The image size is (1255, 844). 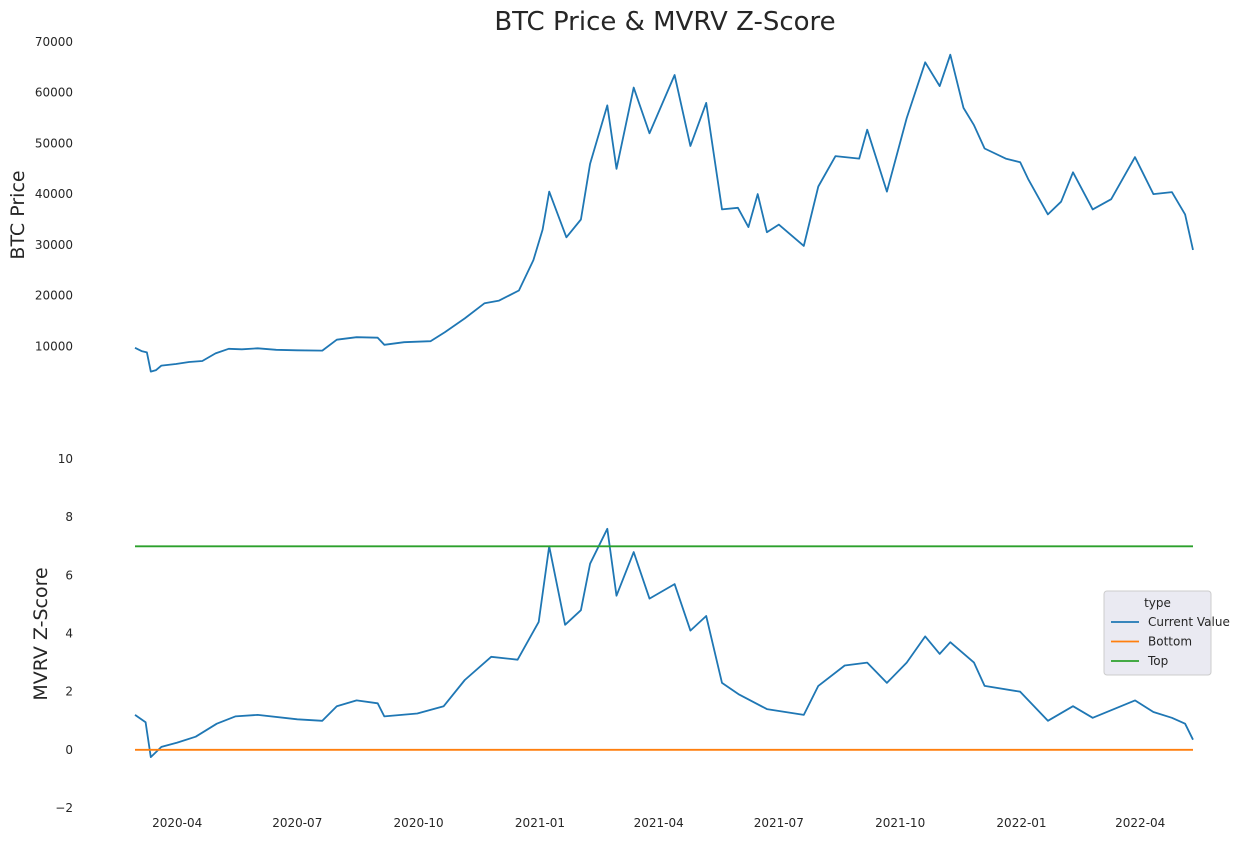 What do you see at coordinates (779, 823) in the screenshot?
I see `x-tick-label: 2021-07` at bounding box center [779, 823].